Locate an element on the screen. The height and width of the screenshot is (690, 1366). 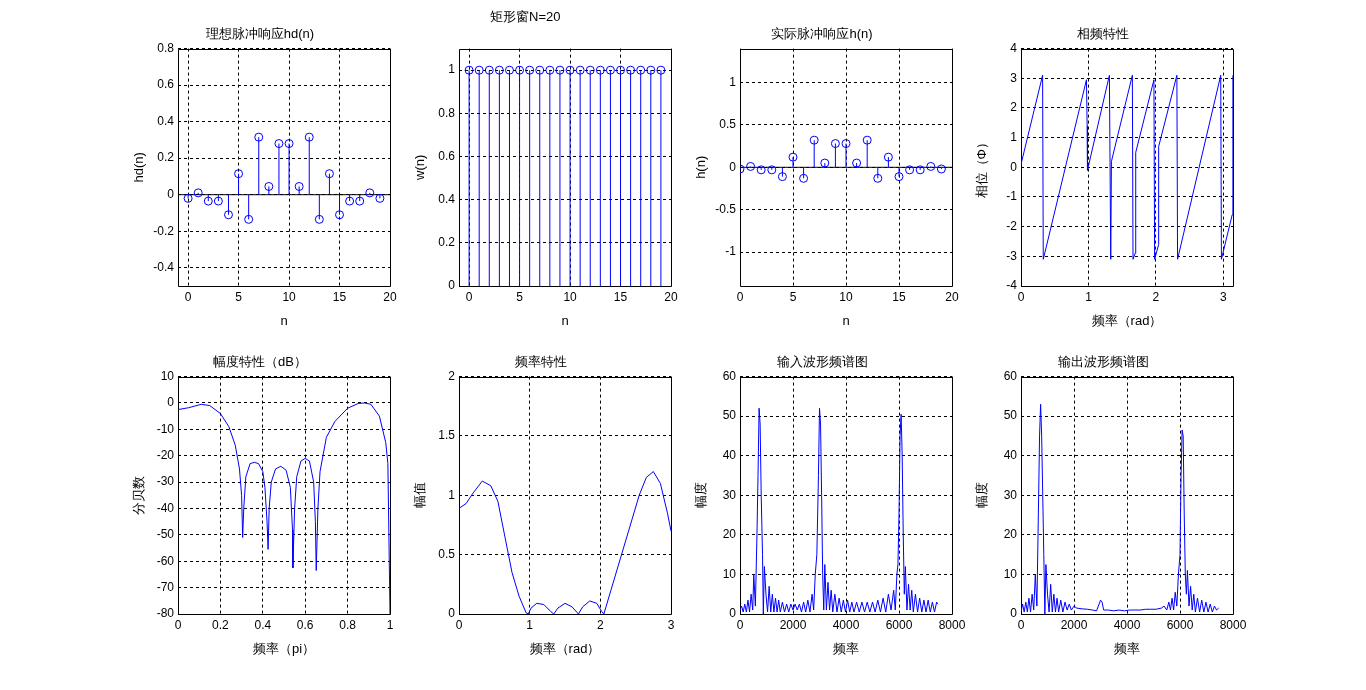
chart-title: 理想脉冲响应hd(n) is located at coordinates (260, 34).